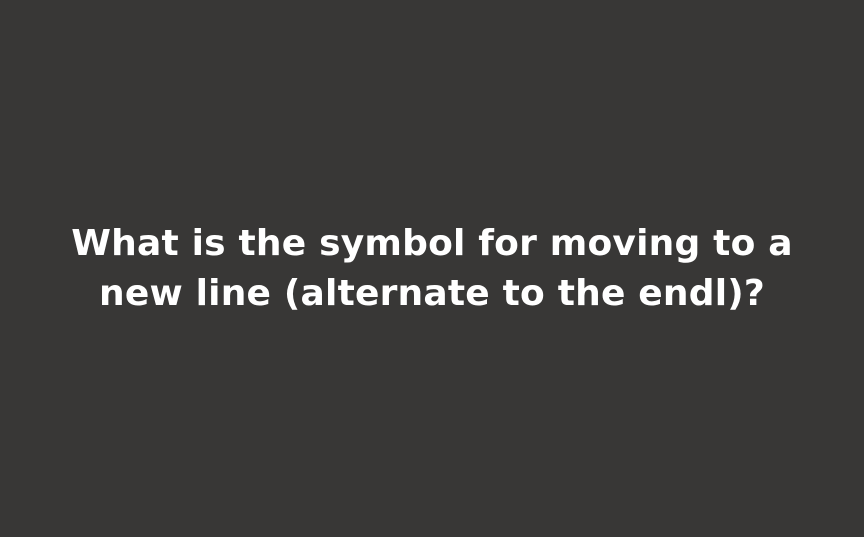  I want to click on question-line-1: What is the symbol for moving to a, so click(432, 243).